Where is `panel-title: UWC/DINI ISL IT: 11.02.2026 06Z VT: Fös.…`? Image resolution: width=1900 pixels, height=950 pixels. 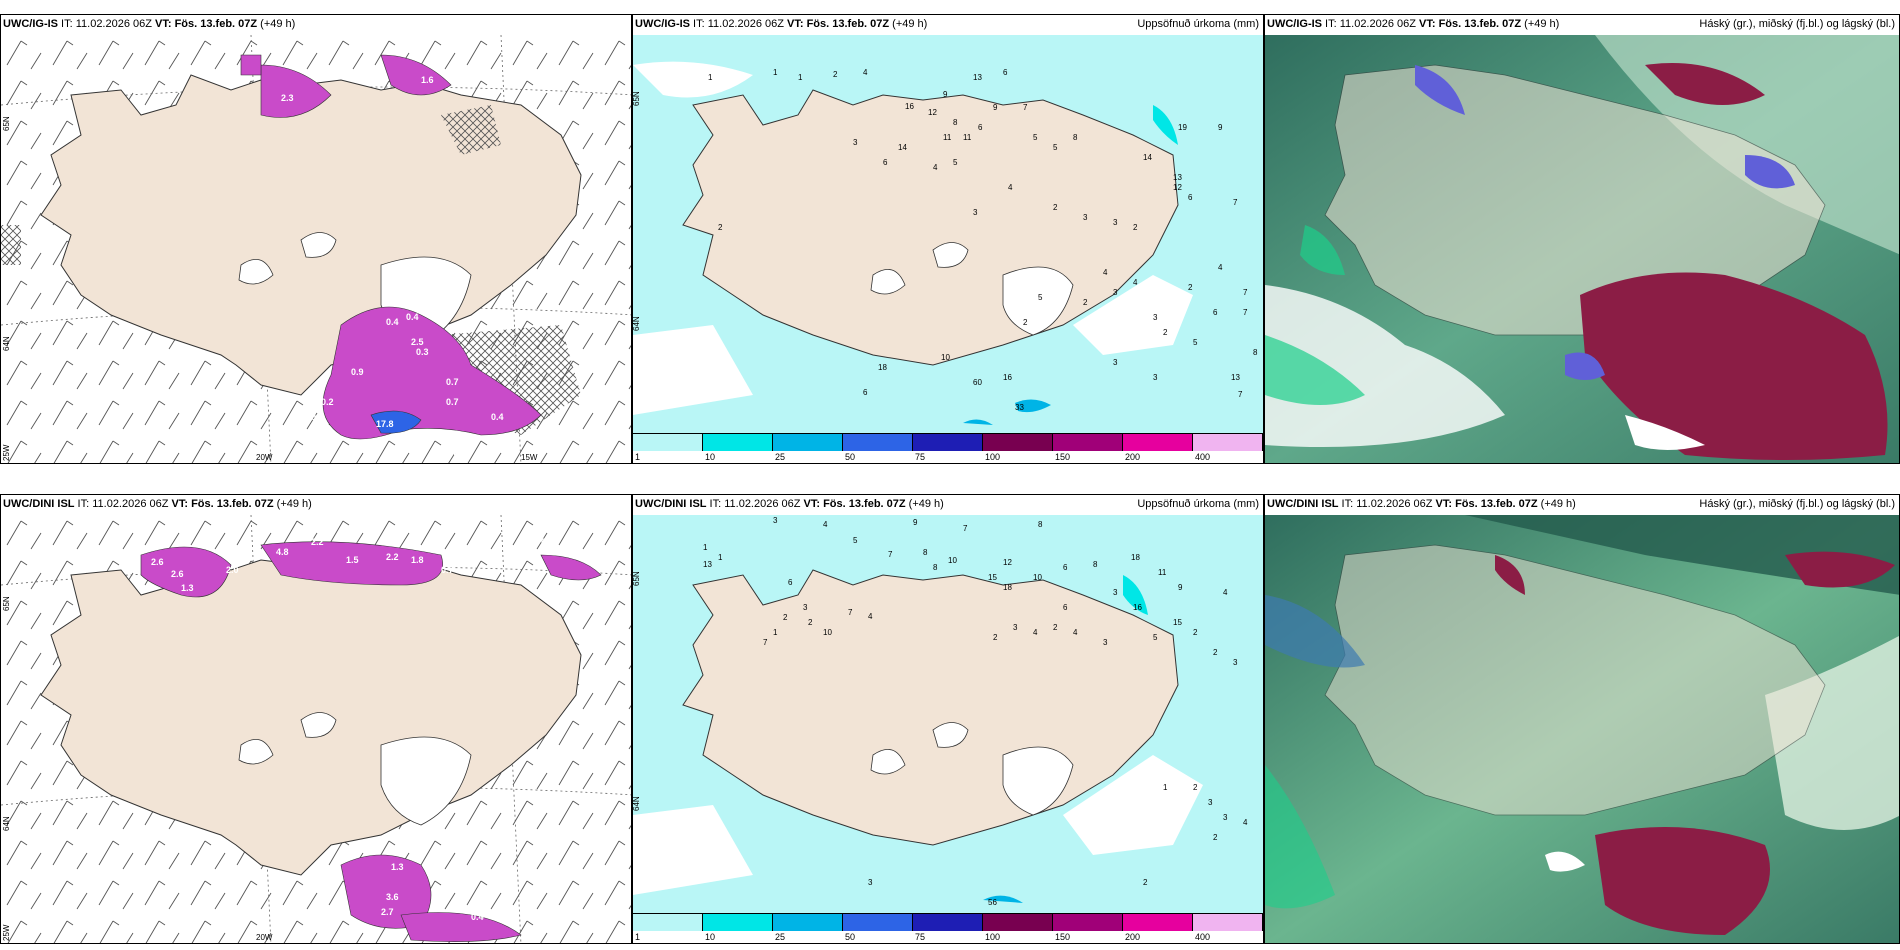
panel-title: UWC/DINI ISL IT: 11.02.2026 06Z VT: Fös.… is located at coordinates (789, 504).